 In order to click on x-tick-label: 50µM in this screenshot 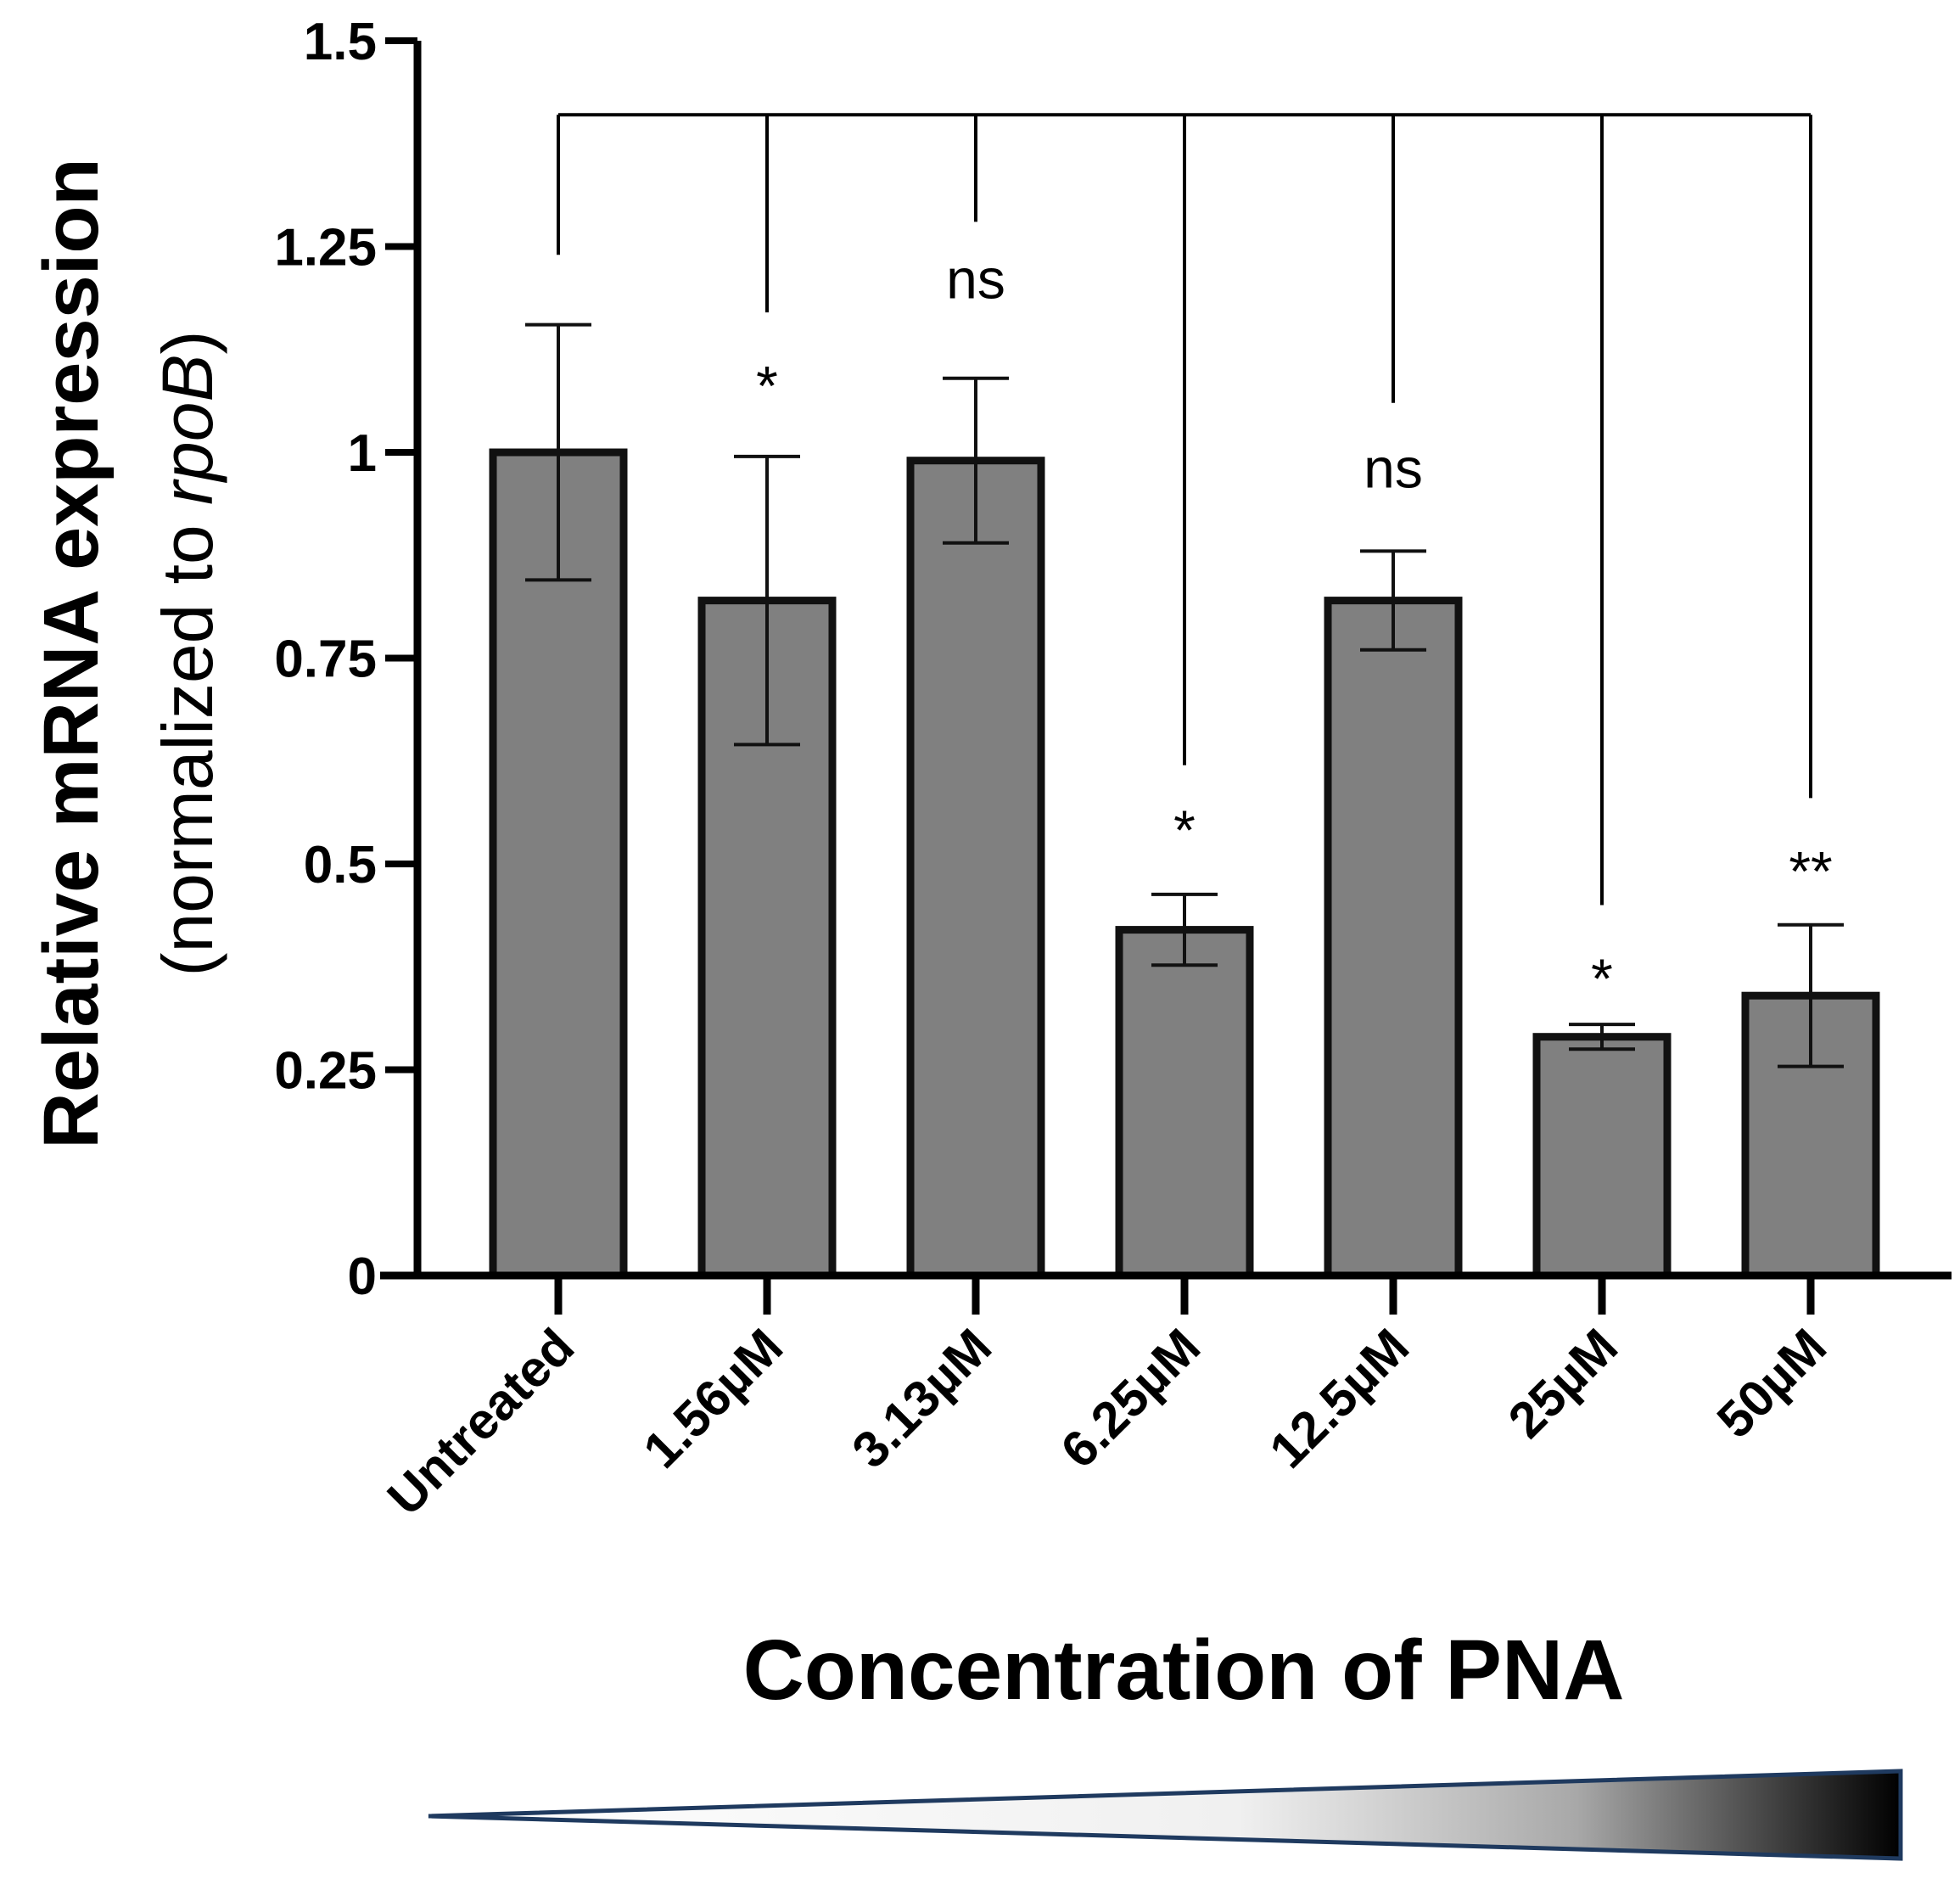, I will do `click(1771, 1383)`.